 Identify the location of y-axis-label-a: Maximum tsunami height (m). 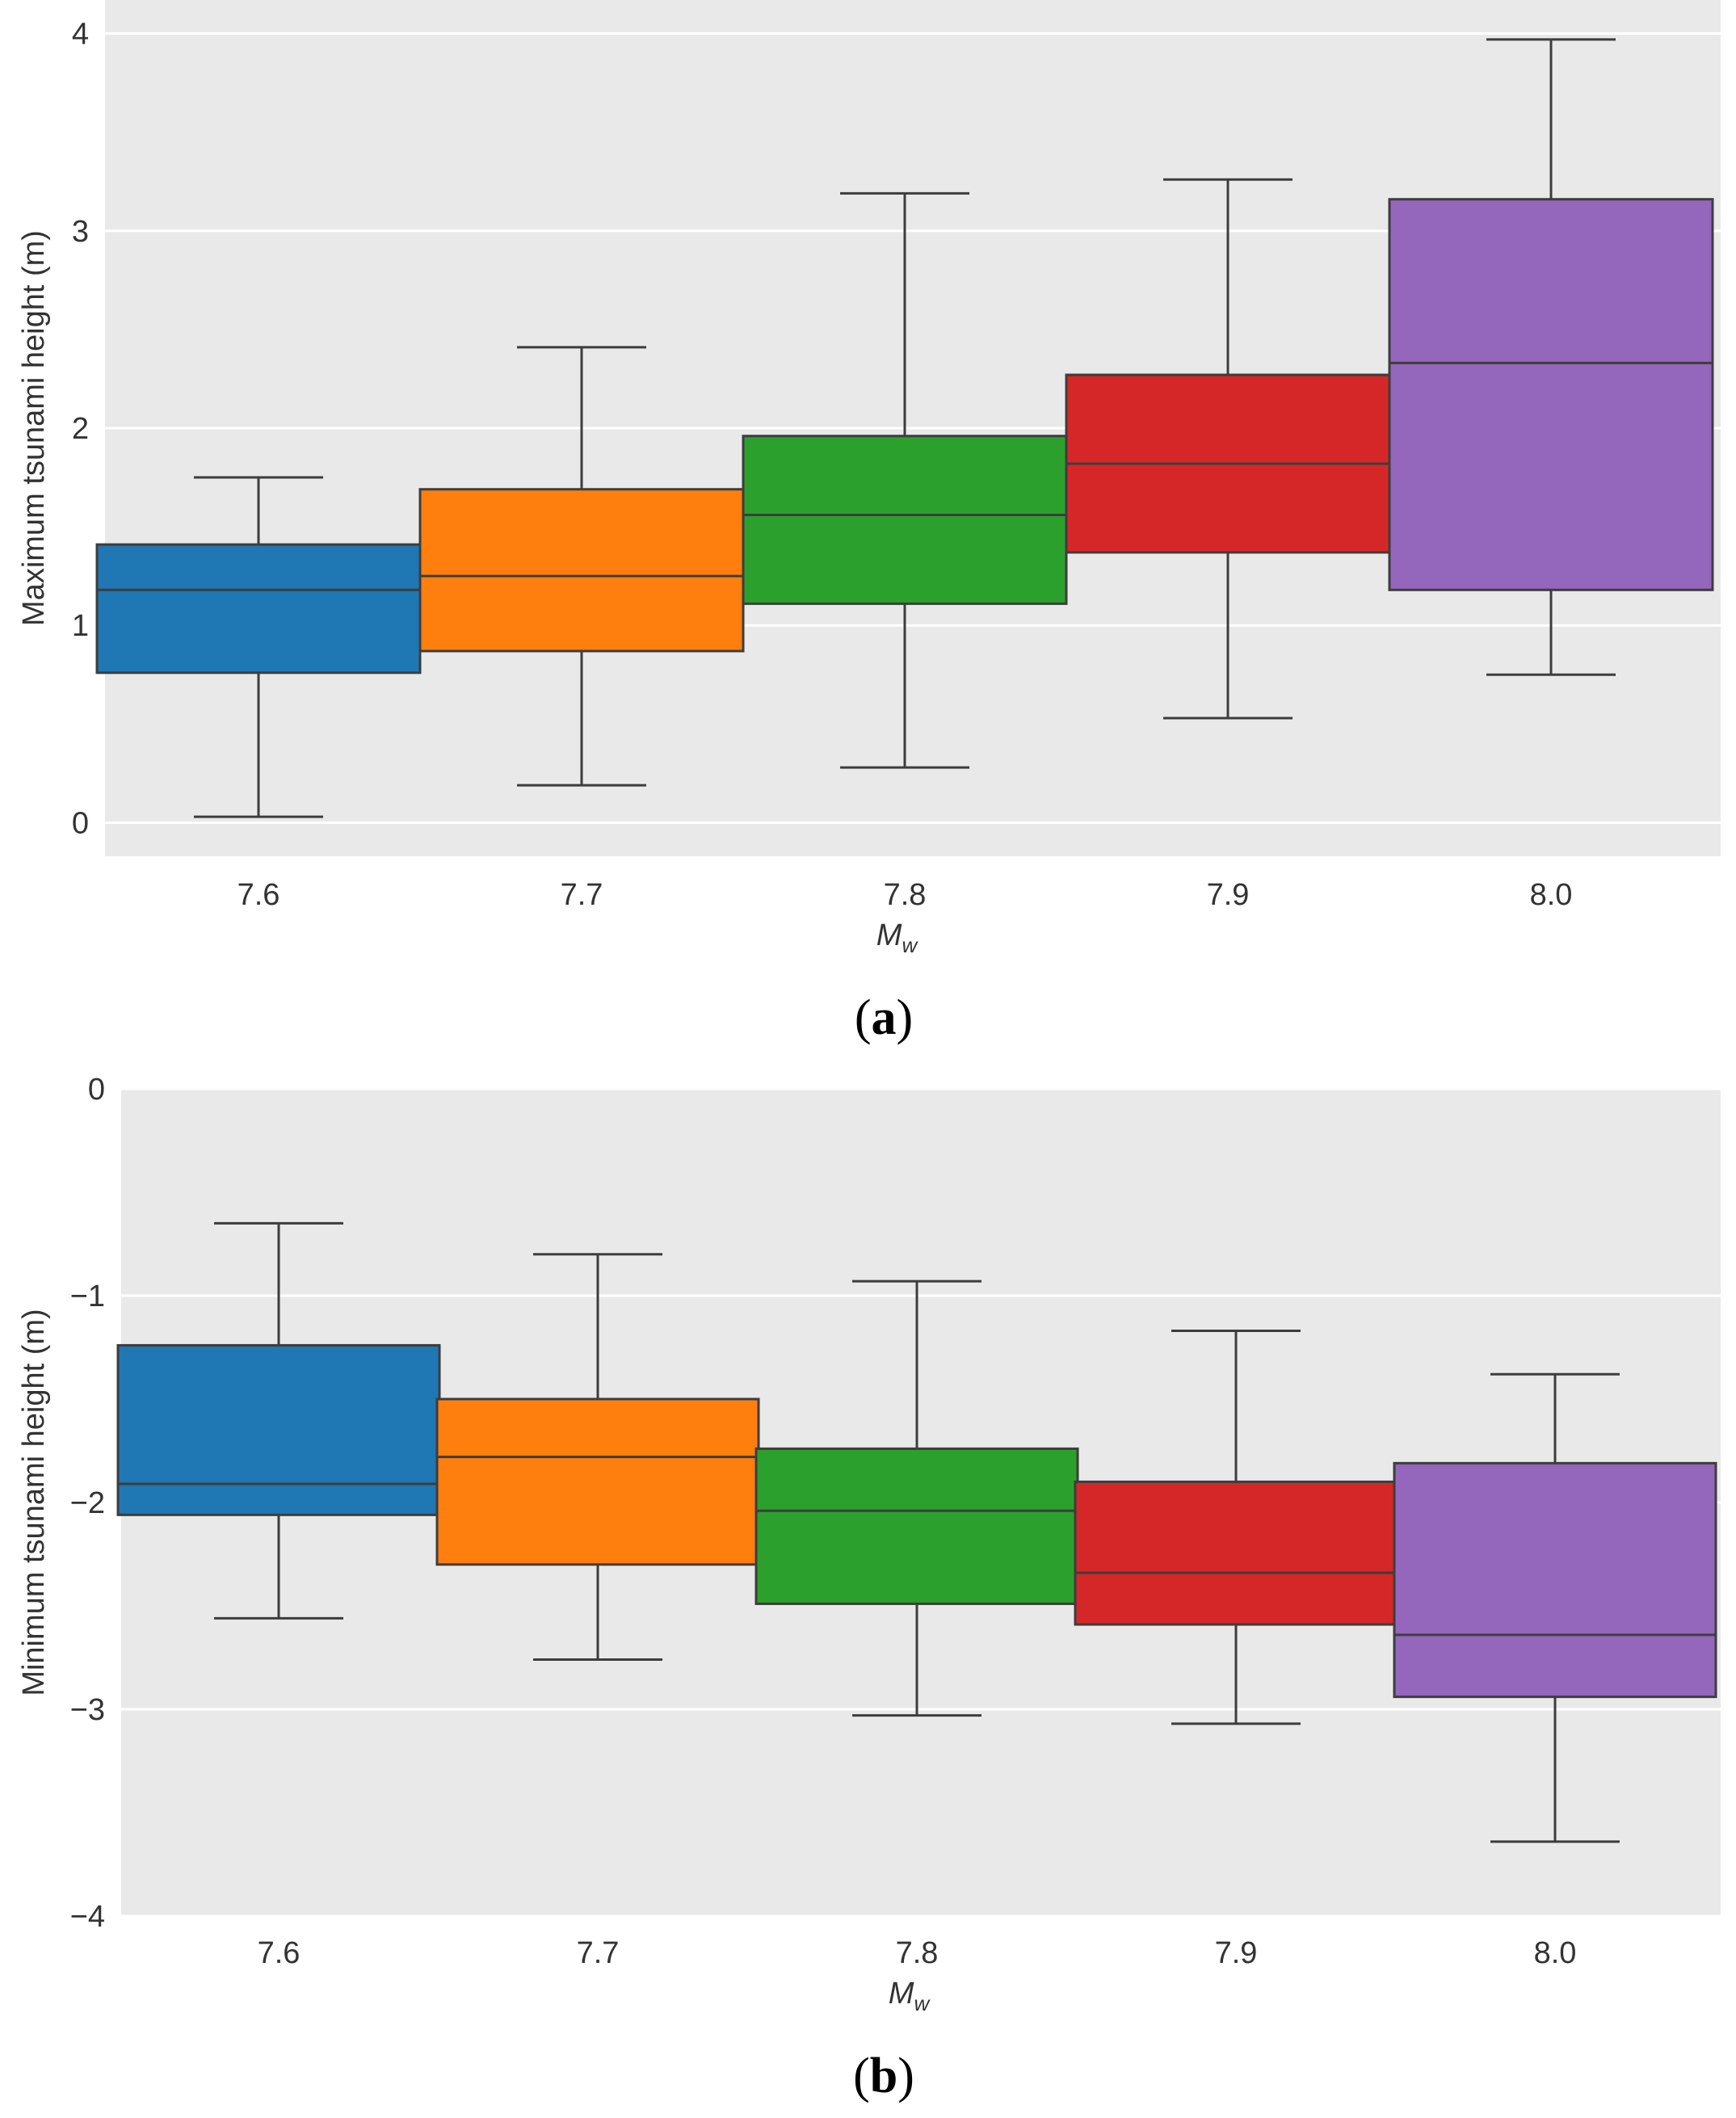
(34, 428).